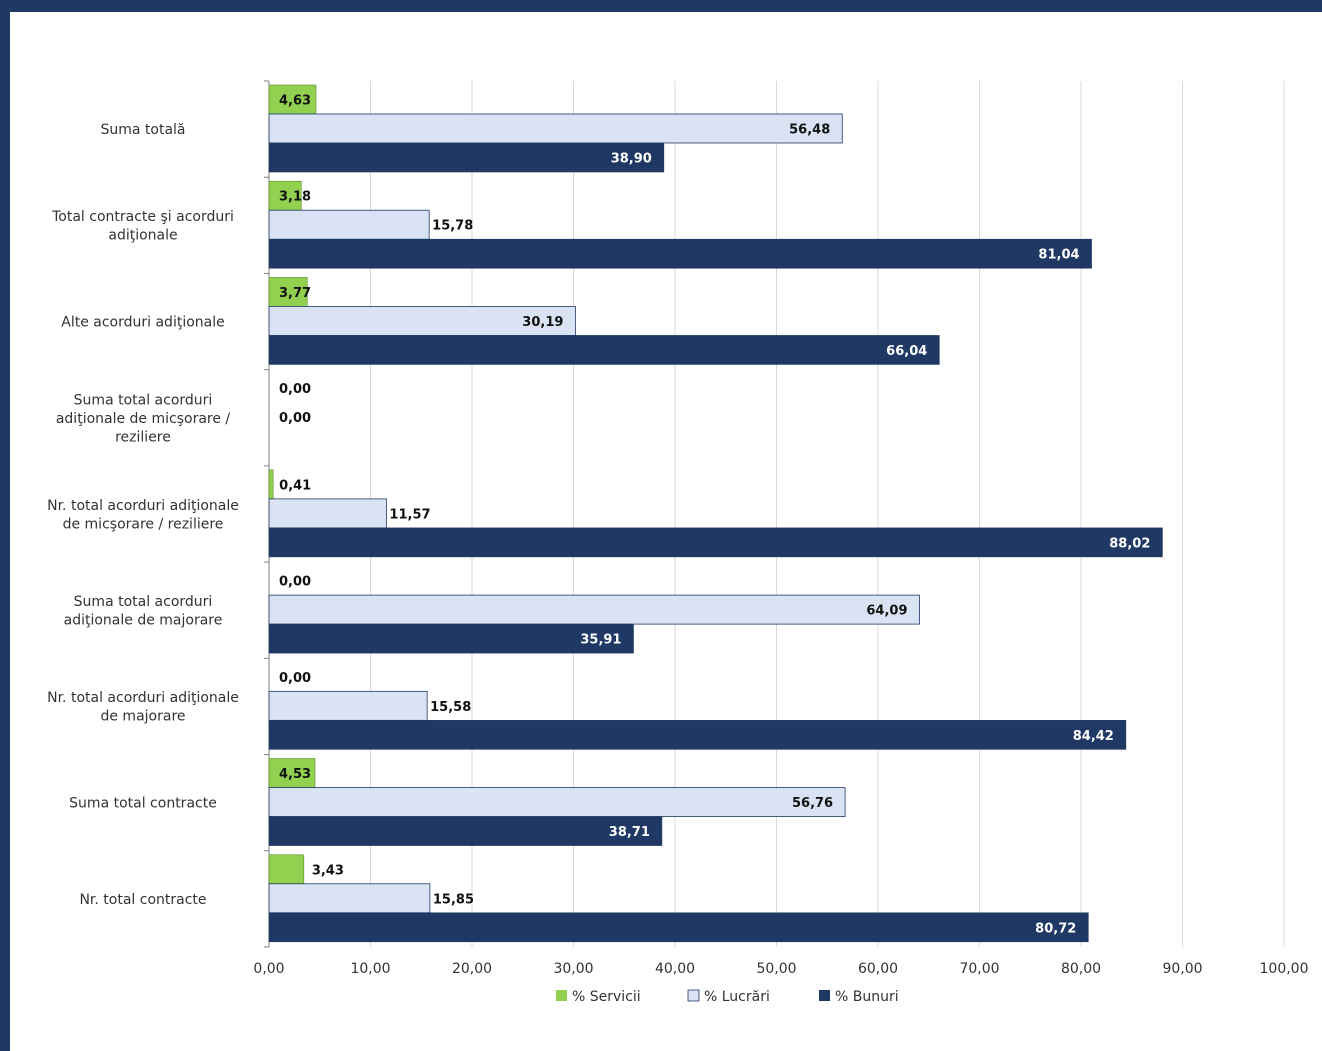  I want to click on x-tick-label: 60,00, so click(878, 969).